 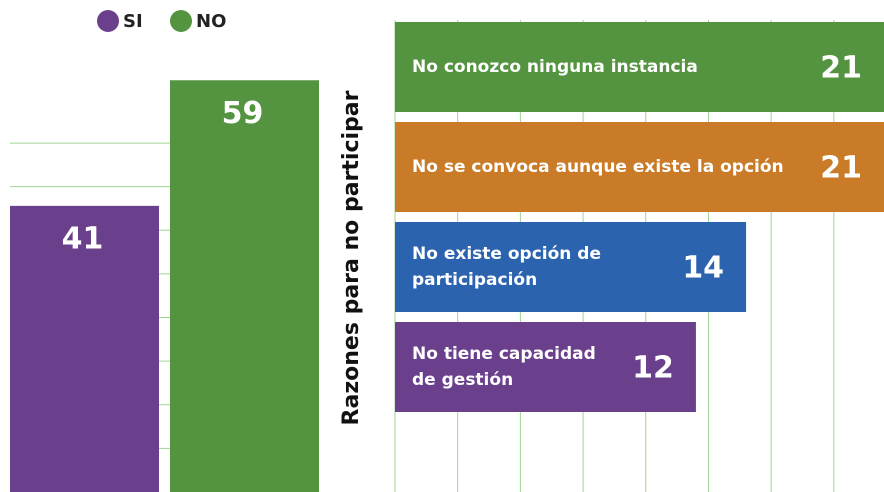 What do you see at coordinates (211, 21) in the screenshot?
I see `legend-label: NO` at bounding box center [211, 21].